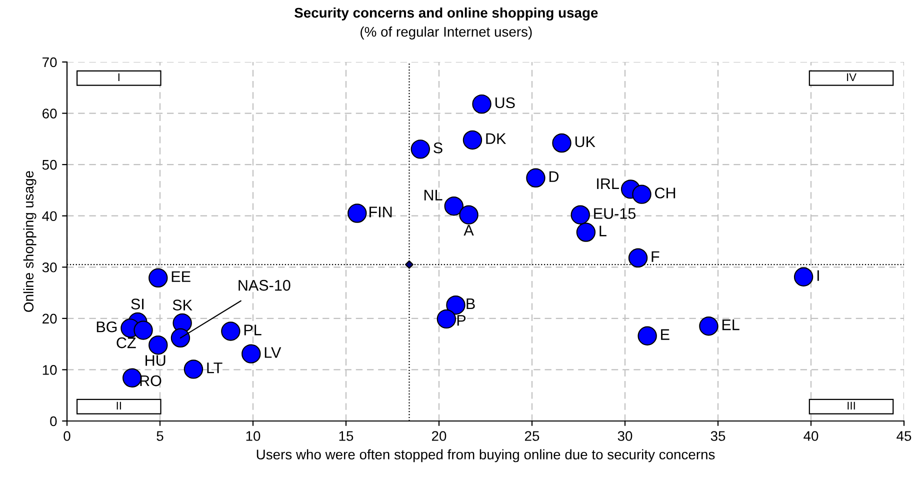 The height and width of the screenshot is (486, 917). Describe the element at coordinates (49, 267) in the screenshot. I see `y-tick-label: 30` at that location.